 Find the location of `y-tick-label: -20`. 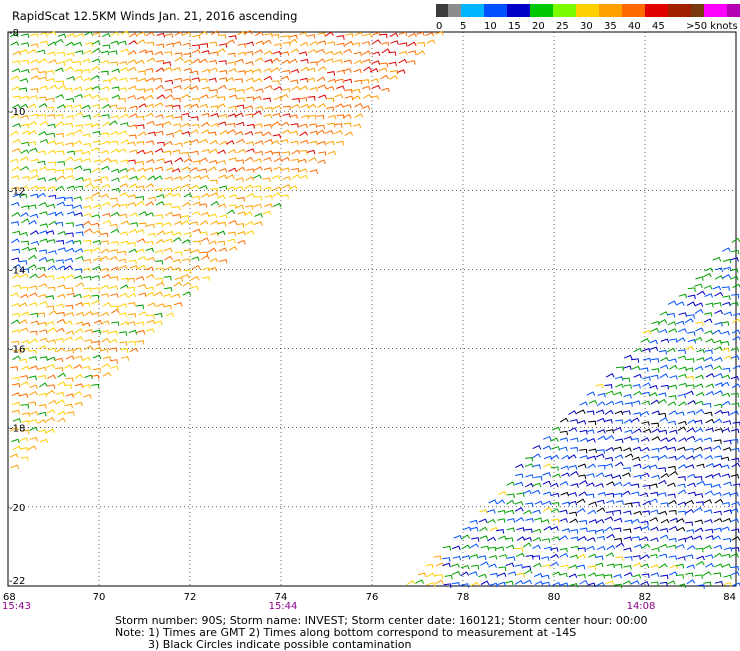

y-tick-label: -20 is located at coordinates (17, 508).